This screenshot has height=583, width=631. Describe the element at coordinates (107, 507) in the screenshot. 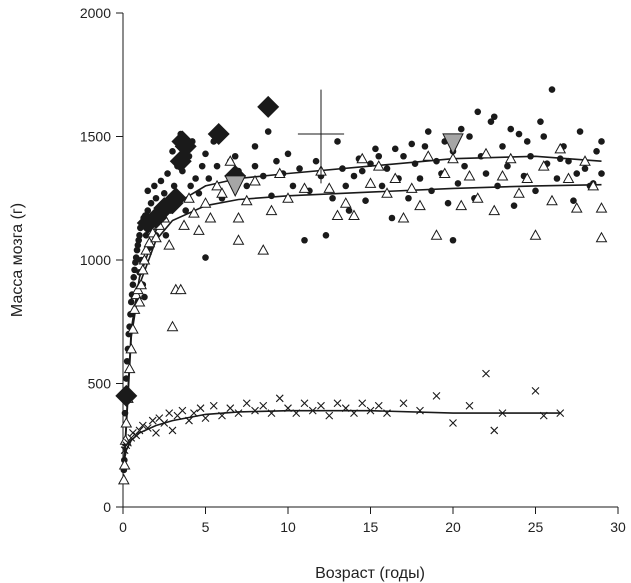

I see `y-tick-label: 0` at that location.